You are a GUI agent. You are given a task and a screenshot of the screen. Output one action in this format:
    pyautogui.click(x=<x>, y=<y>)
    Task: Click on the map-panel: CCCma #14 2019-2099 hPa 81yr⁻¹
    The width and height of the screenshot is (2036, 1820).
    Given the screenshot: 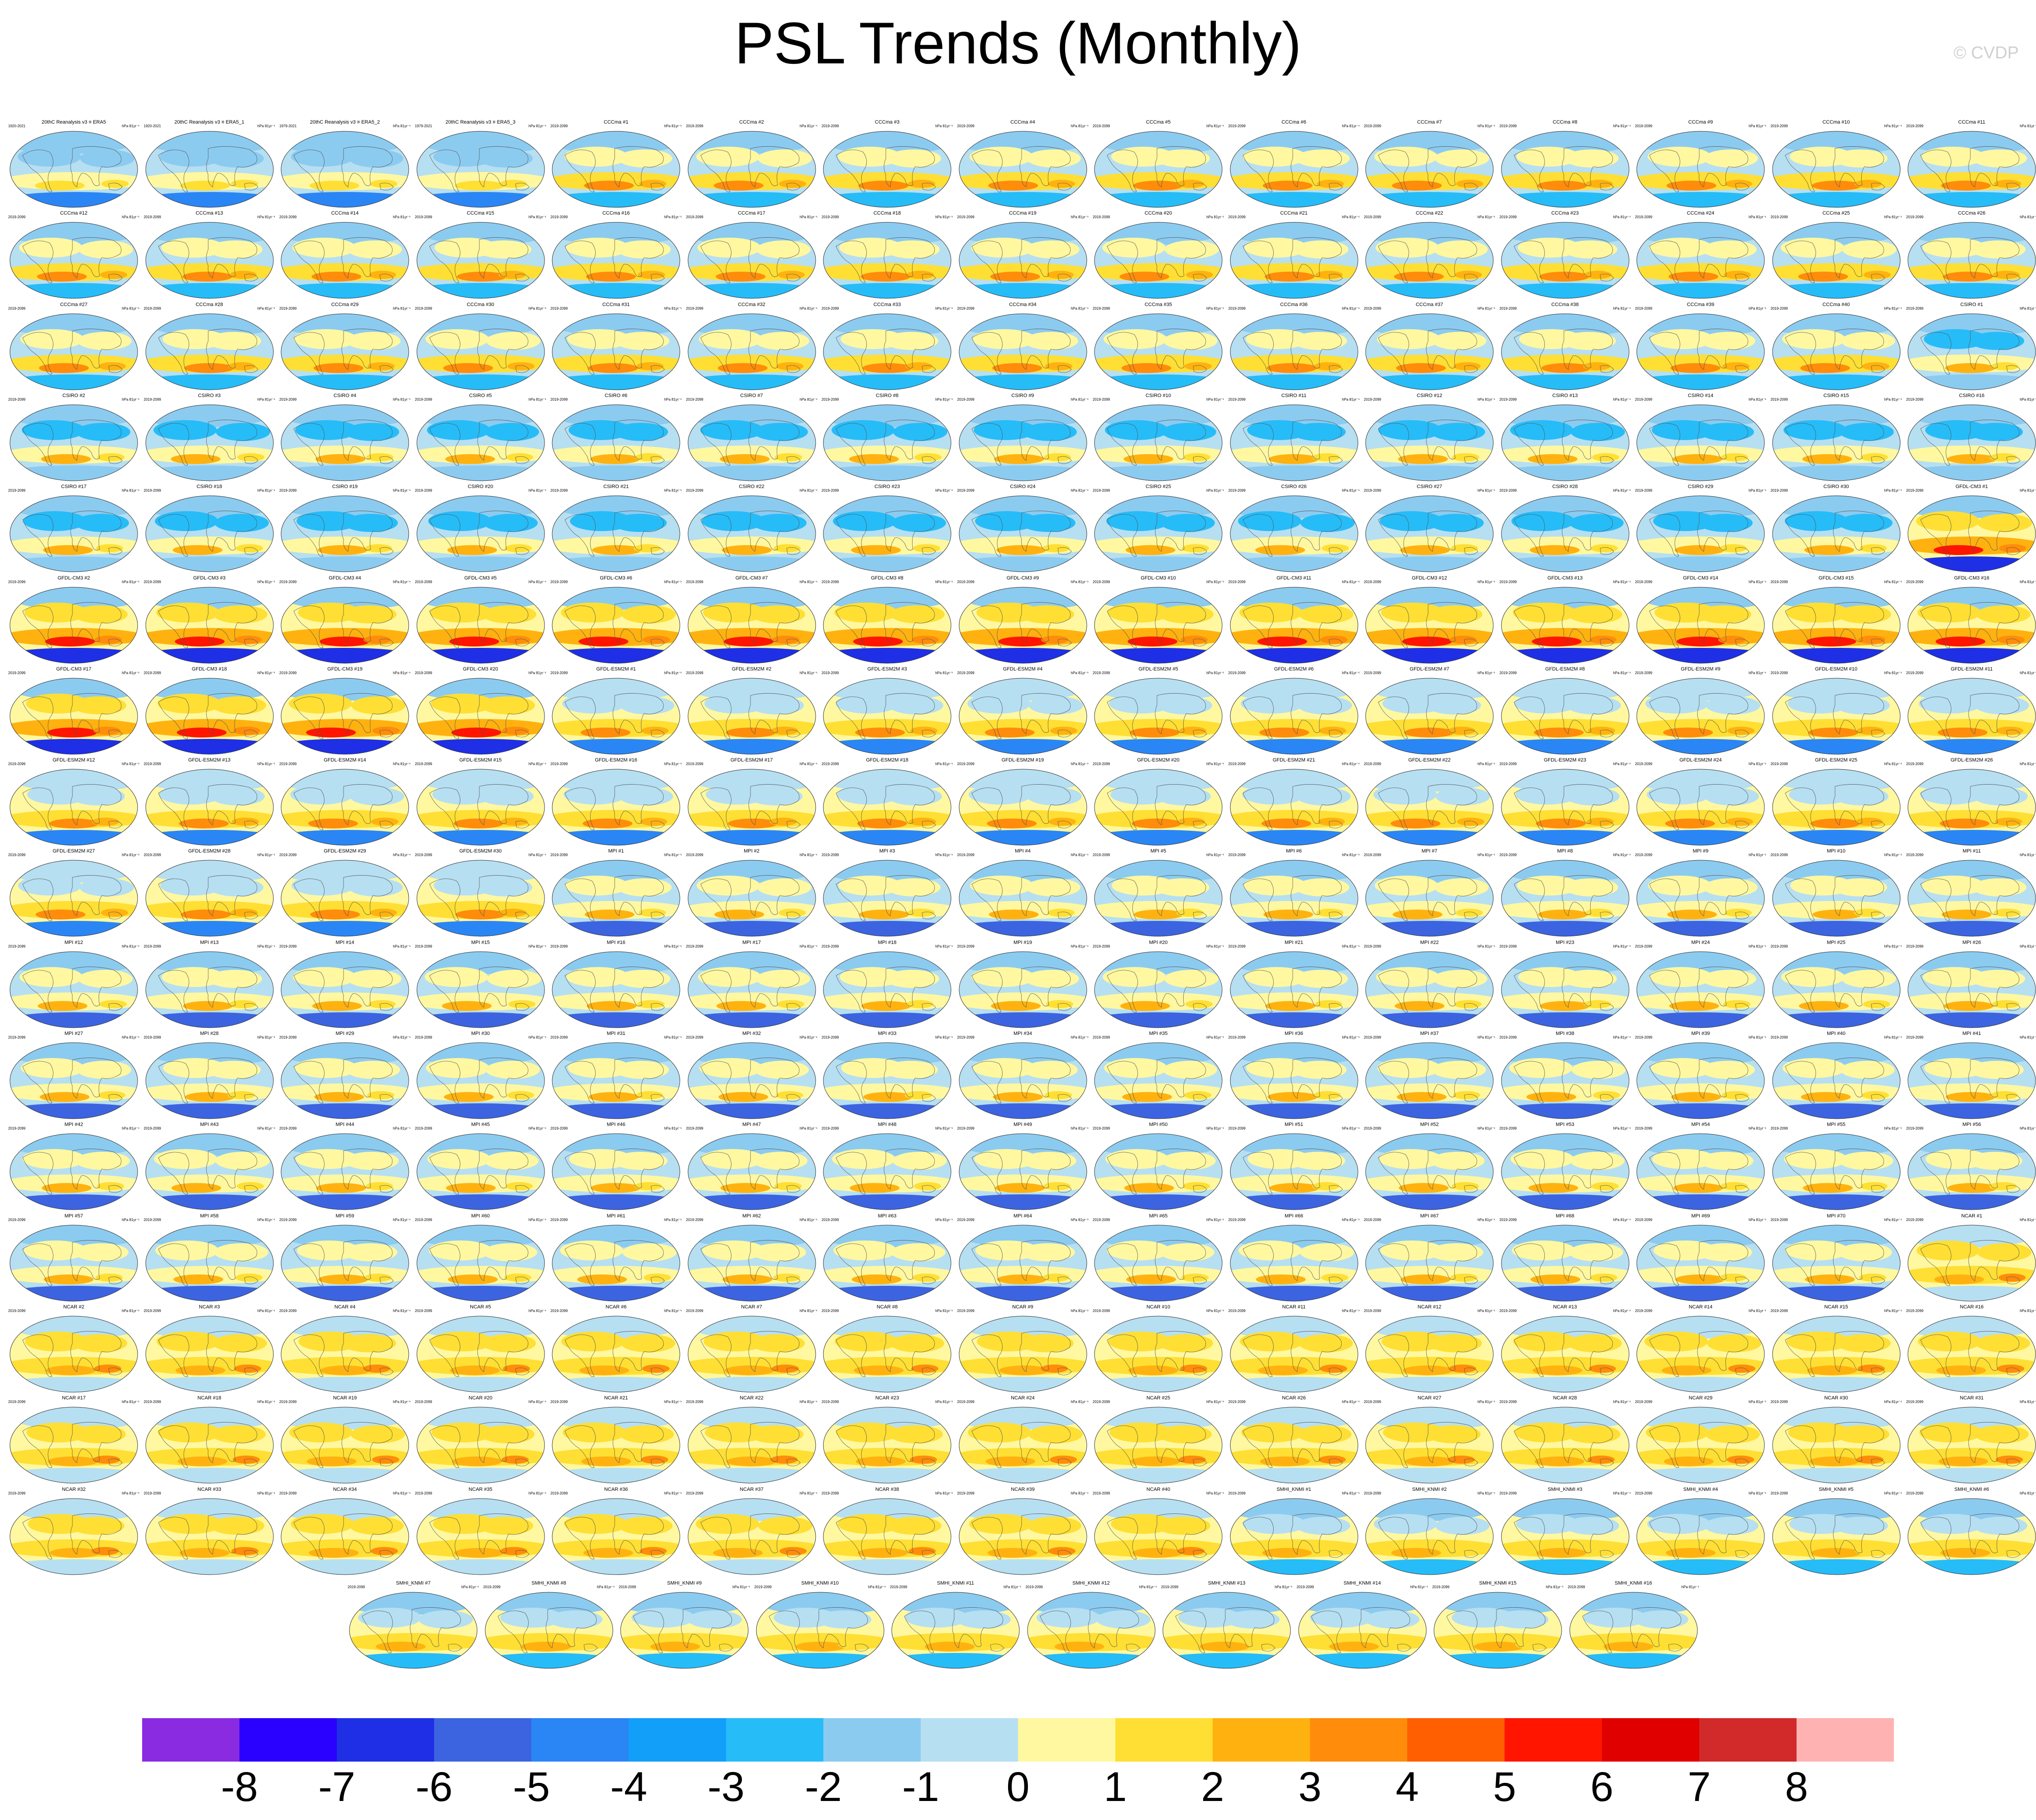 What is the action you would take?
    pyautogui.click(x=344, y=255)
    